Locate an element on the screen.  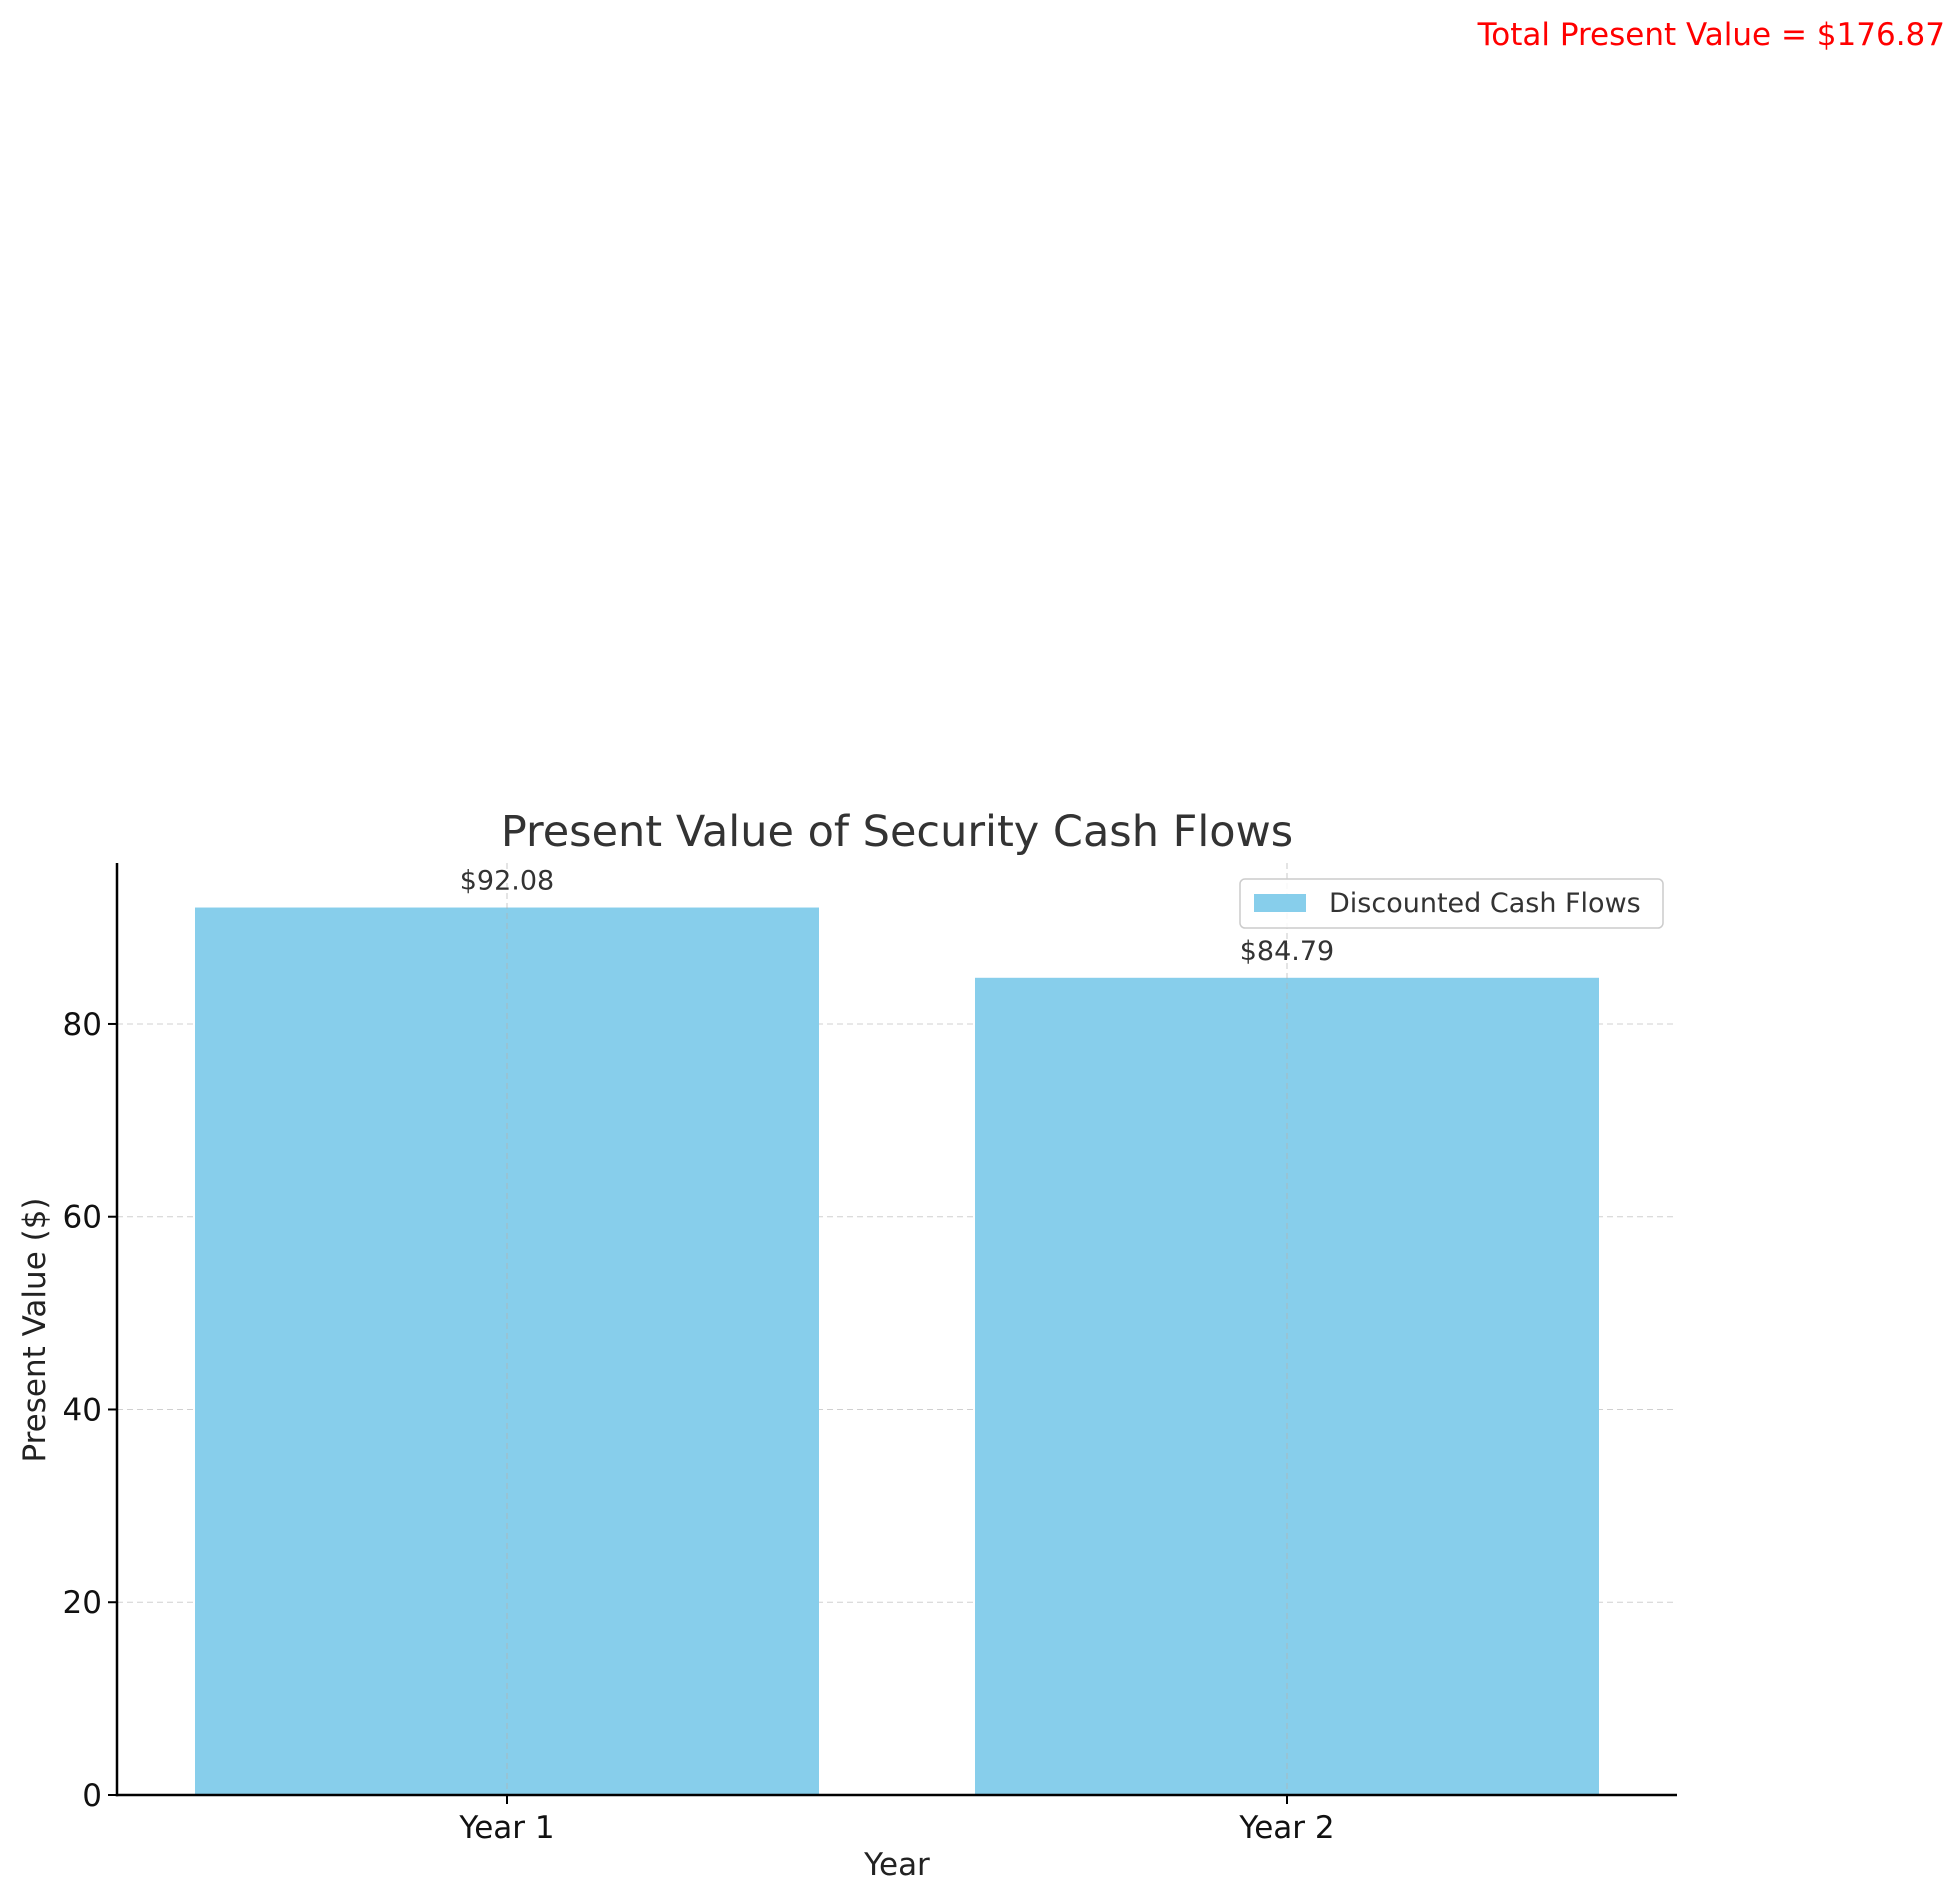
chart-title: Present Value of Security Cash Flows is located at coordinates (897, 832).